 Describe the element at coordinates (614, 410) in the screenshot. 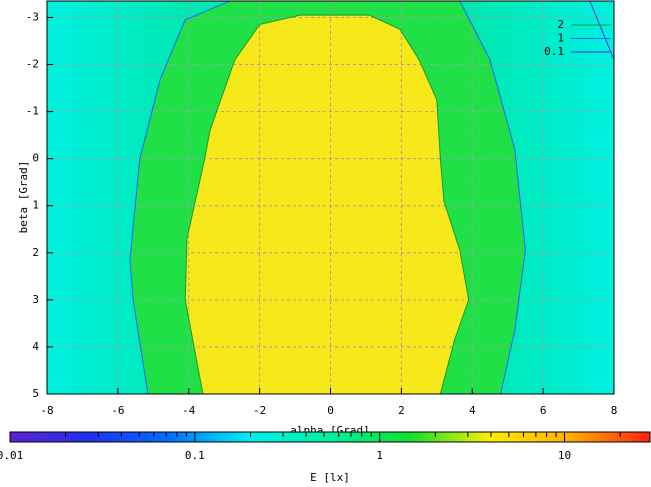

I see `x-tick-label: 8` at that location.